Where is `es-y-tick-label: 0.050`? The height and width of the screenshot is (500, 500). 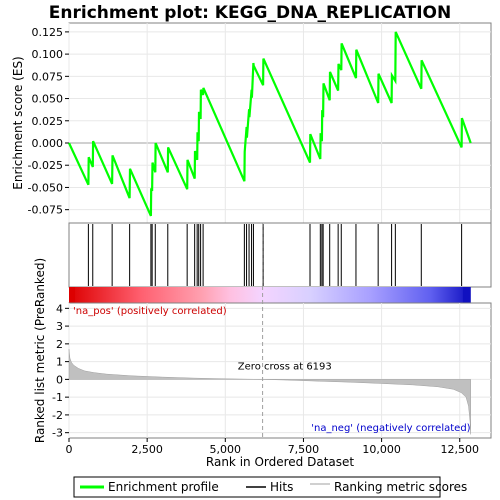
es-y-tick-label: 0.050 is located at coordinates (48, 99).